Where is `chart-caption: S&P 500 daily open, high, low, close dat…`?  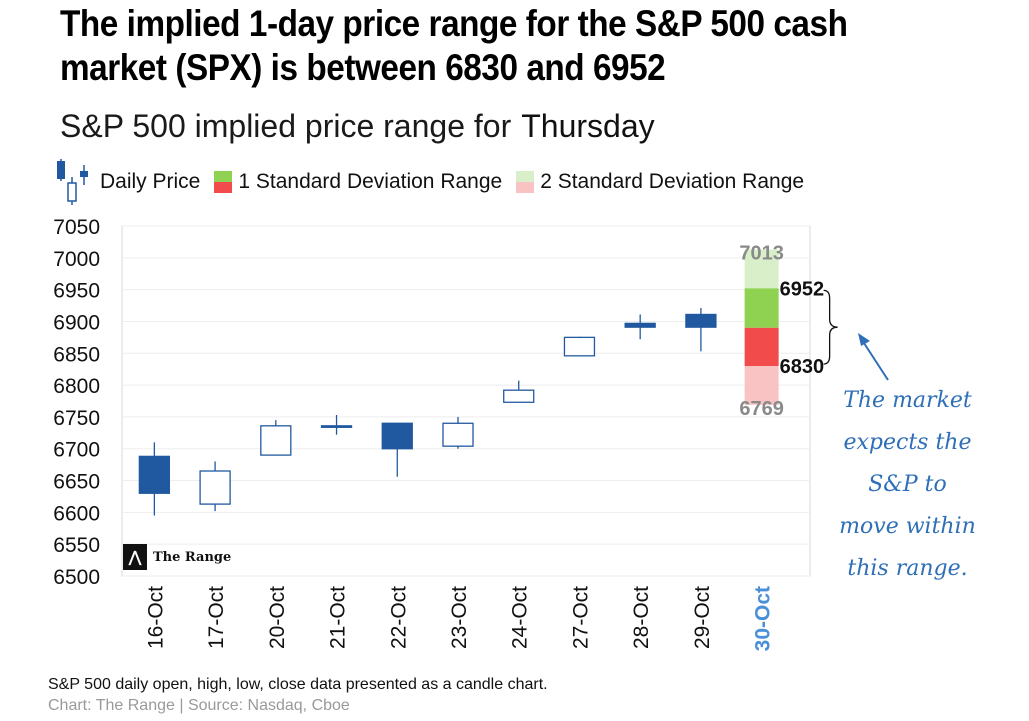 chart-caption: S&P 500 daily open, high, low, close dat… is located at coordinates (298, 684).